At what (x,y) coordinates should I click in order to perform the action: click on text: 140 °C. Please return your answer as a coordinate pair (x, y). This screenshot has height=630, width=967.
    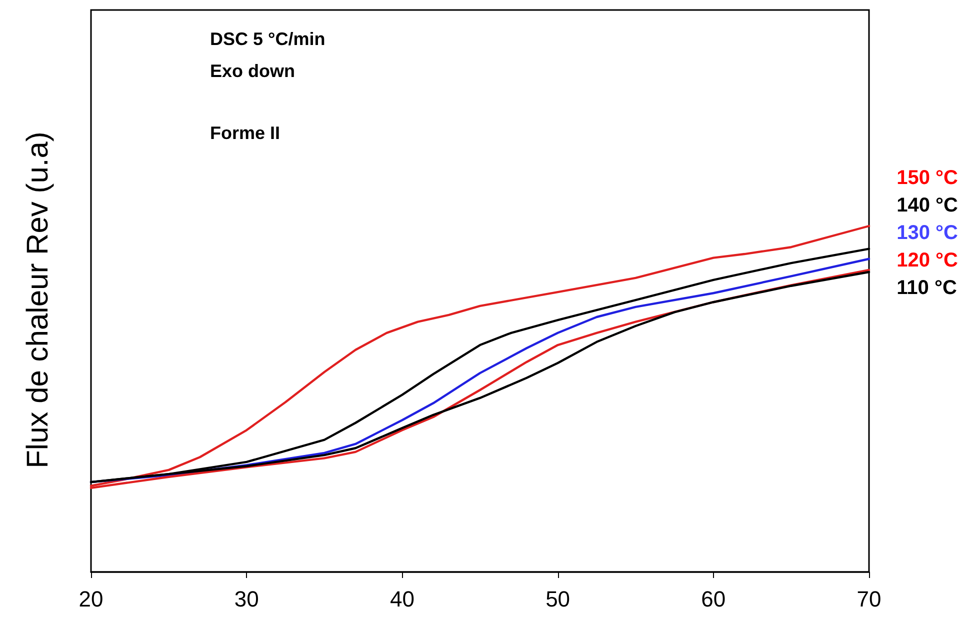
    Looking at the image, I should click on (927, 205).